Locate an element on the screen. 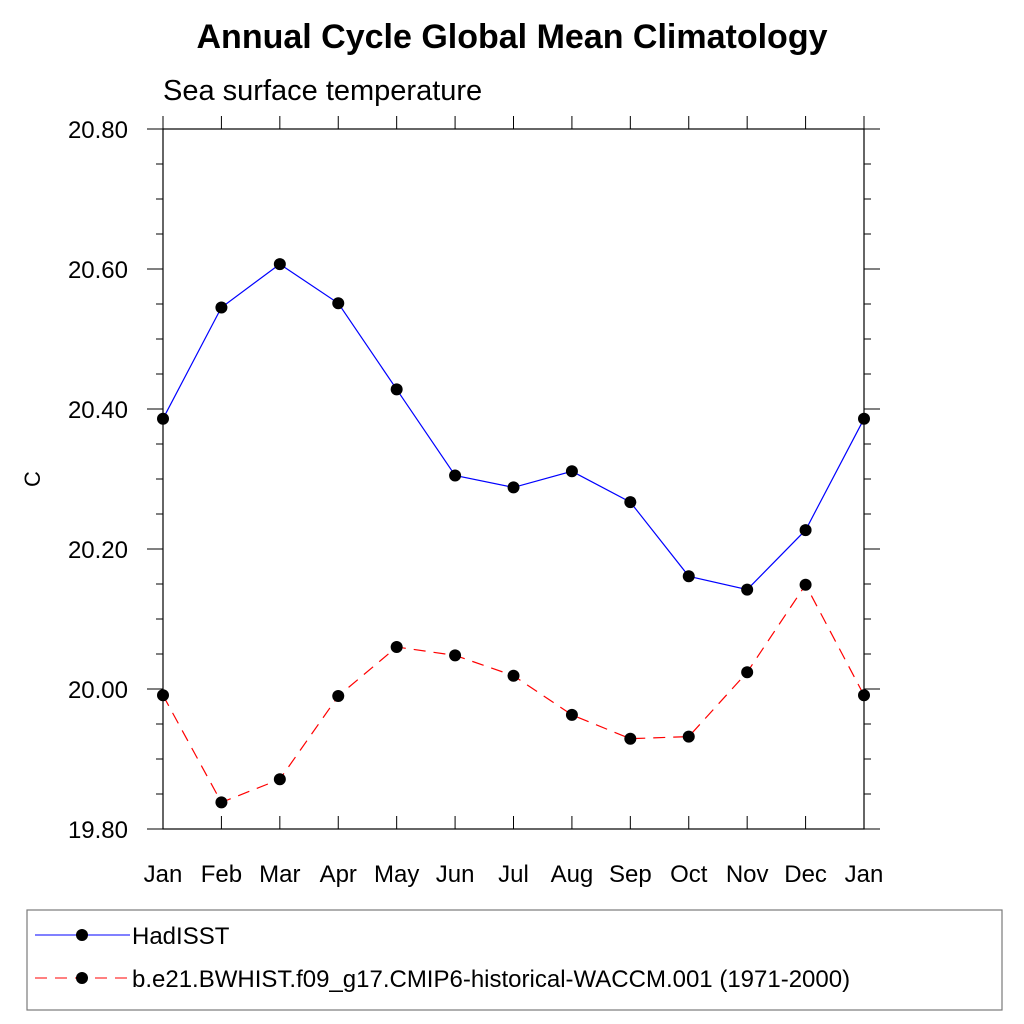 Image resolution: width=1024 pixels, height=1024 pixels. x-tick-label: Oct is located at coordinates (689, 874).